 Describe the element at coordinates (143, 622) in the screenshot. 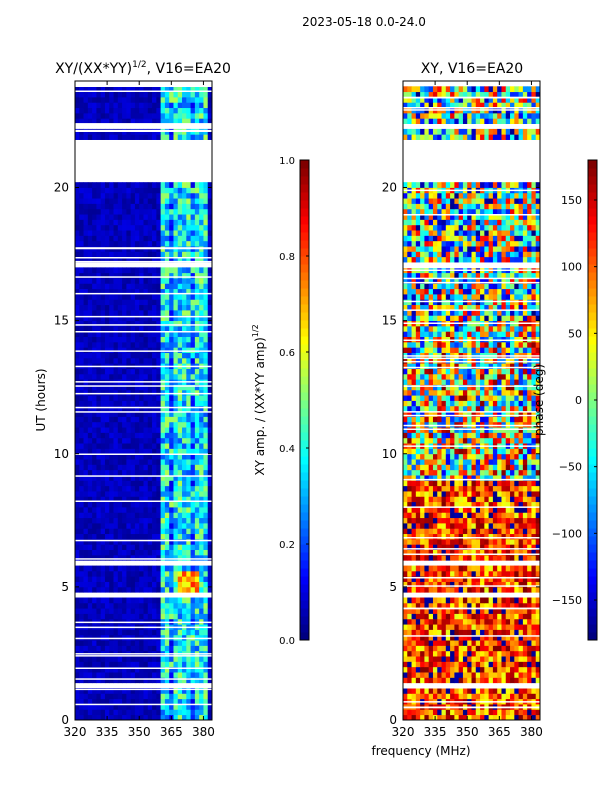

I see `scan-gap-line` at that location.